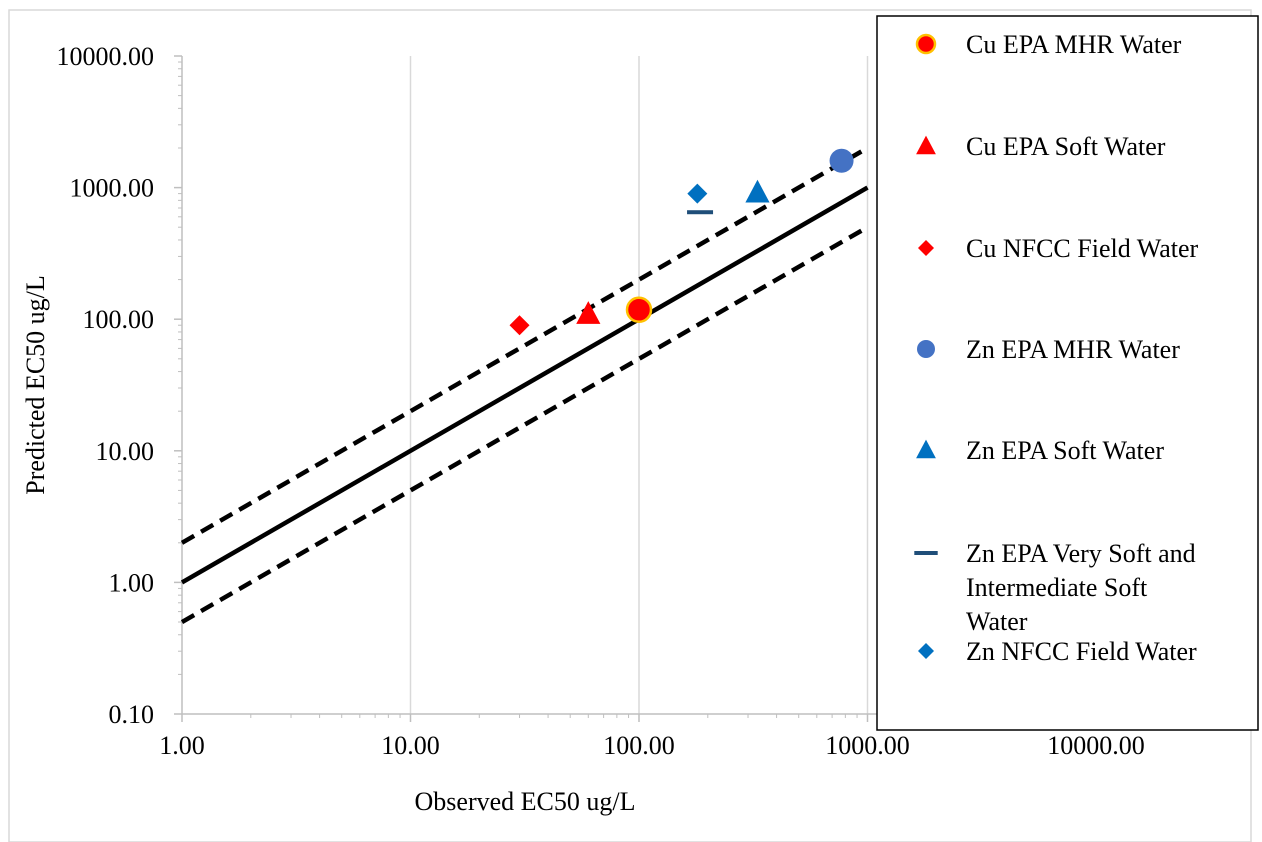 The height and width of the screenshot is (842, 1262). What do you see at coordinates (119, 319) in the screenshot?
I see `y-tick-label: 100.00` at bounding box center [119, 319].